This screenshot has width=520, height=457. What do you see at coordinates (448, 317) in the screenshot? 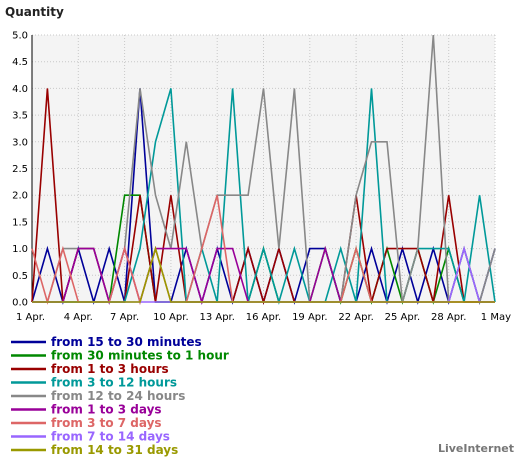
I see `x-tick-label: 28 Apr.` at bounding box center [448, 317].